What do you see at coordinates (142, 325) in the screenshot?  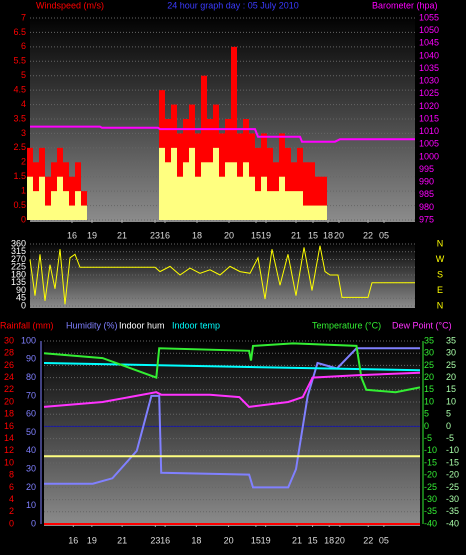 I see `legend-label: Indoor hum` at bounding box center [142, 325].